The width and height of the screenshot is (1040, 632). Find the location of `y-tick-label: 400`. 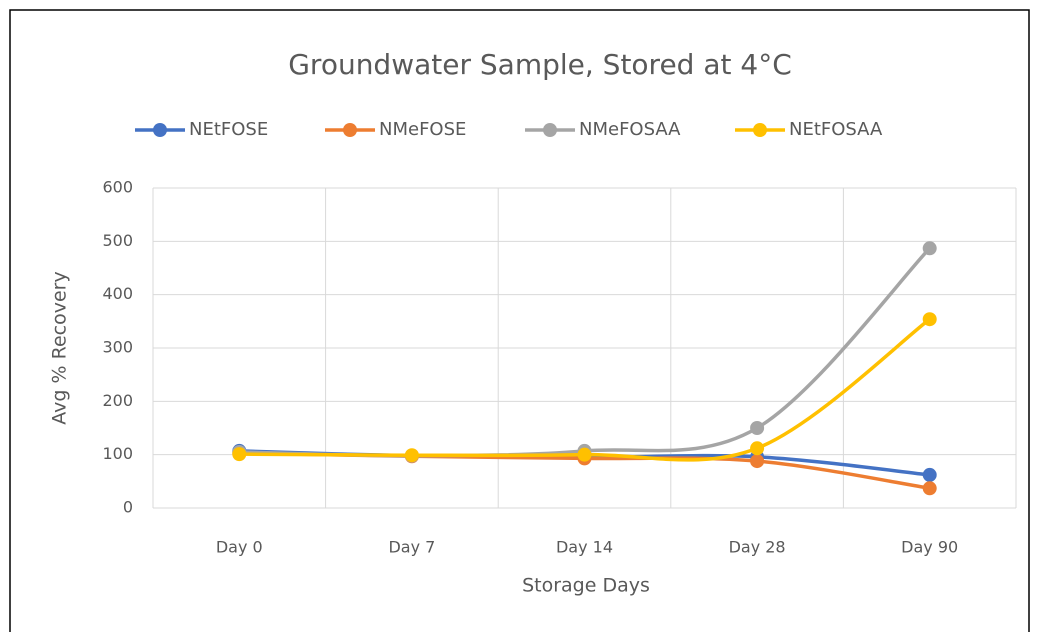

y-tick-label: 400 is located at coordinates (117, 293).